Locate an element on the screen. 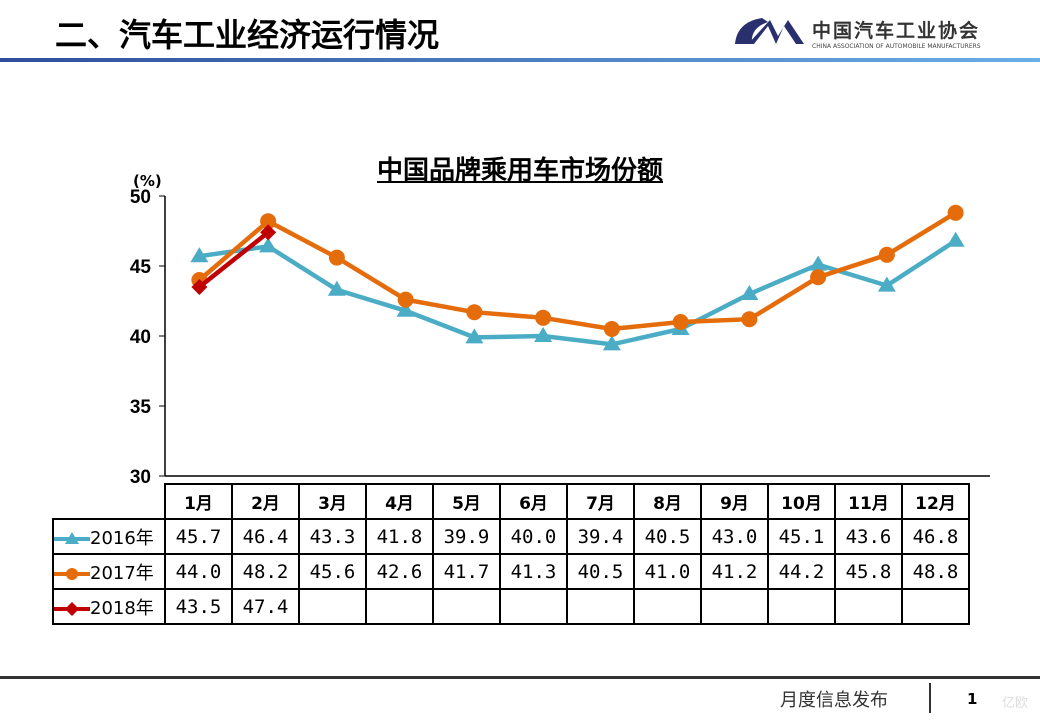 This screenshot has width=1040, height=720. table-cell: 46.8 is located at coordinates (935, 536).